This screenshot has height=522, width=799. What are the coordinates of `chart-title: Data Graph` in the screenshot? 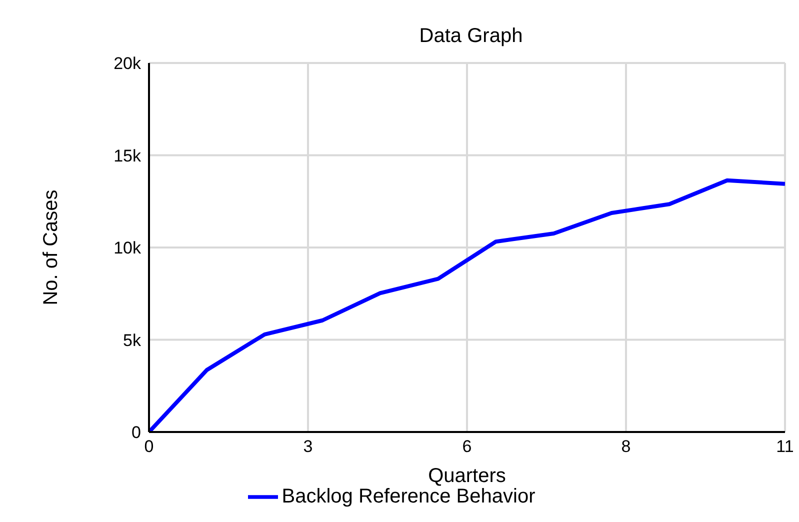 It's located at (471, 36).